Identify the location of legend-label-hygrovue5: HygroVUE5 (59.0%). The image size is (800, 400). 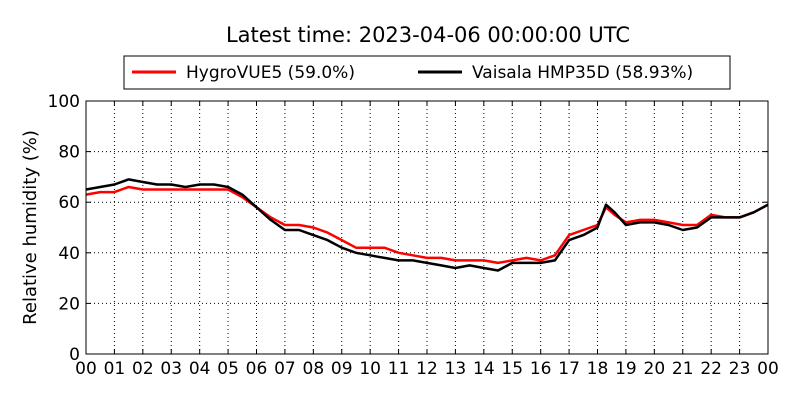
(270, 73).